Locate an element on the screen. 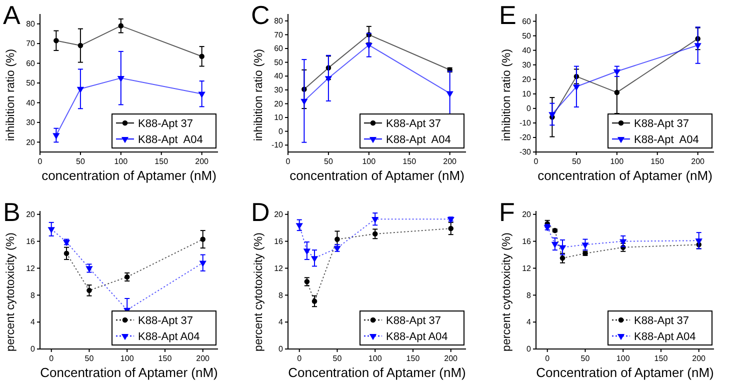  chart-title: B is located at coordinates (11, 212).